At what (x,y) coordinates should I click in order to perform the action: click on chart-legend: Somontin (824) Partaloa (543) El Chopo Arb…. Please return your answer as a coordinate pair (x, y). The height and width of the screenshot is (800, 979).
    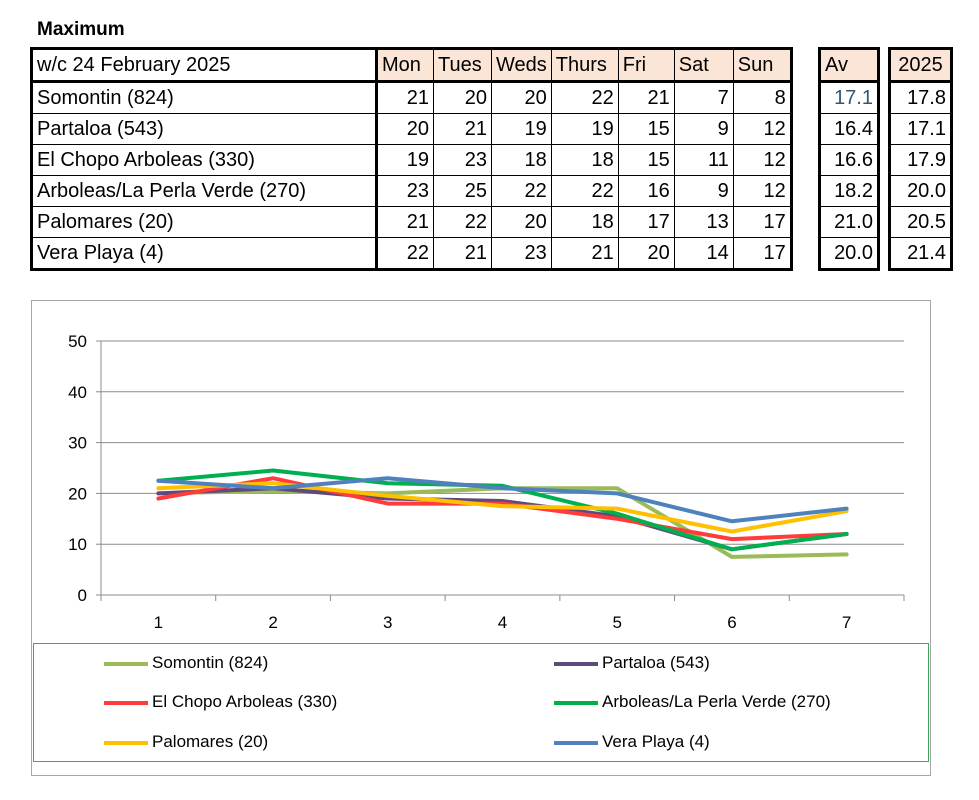
    Looking at the image, I should click on (481, 702).